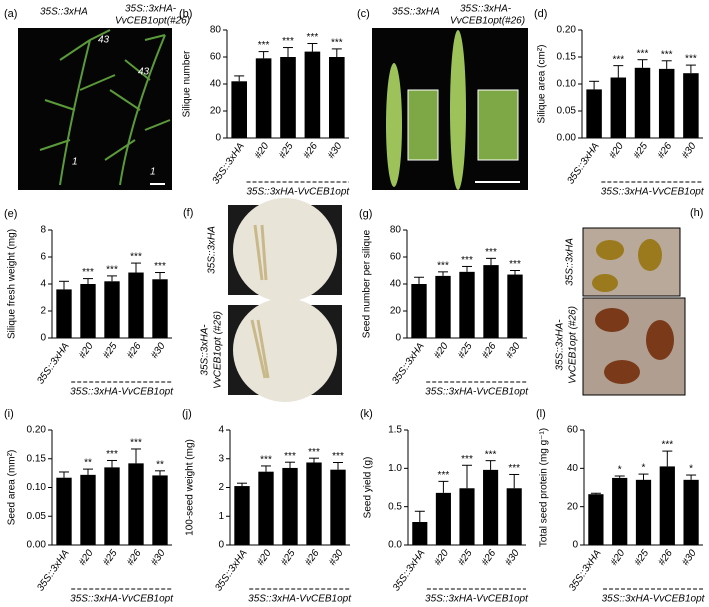 The height and width of the screenshot is (607, 709). I want to click on y-tick-label: 0.00, so click(37, 545).